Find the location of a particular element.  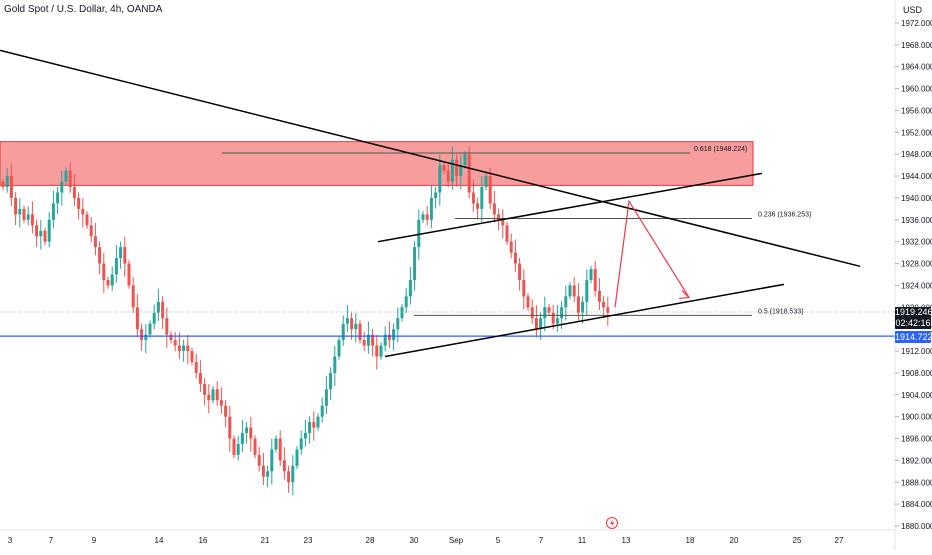

price-tick-label: 1896.000 is located at coordinates (916, 439).